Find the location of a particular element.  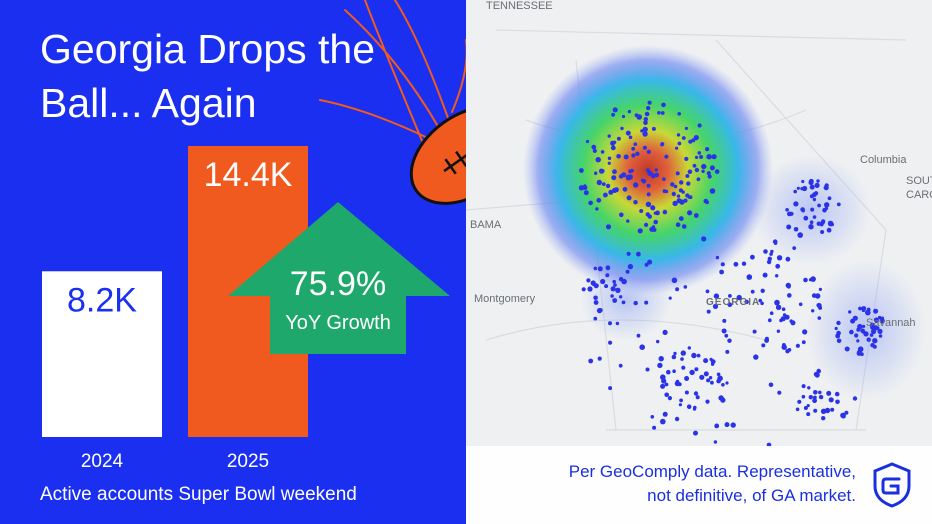

growth-label: YoY Growth is located at coordinates (338, 323).